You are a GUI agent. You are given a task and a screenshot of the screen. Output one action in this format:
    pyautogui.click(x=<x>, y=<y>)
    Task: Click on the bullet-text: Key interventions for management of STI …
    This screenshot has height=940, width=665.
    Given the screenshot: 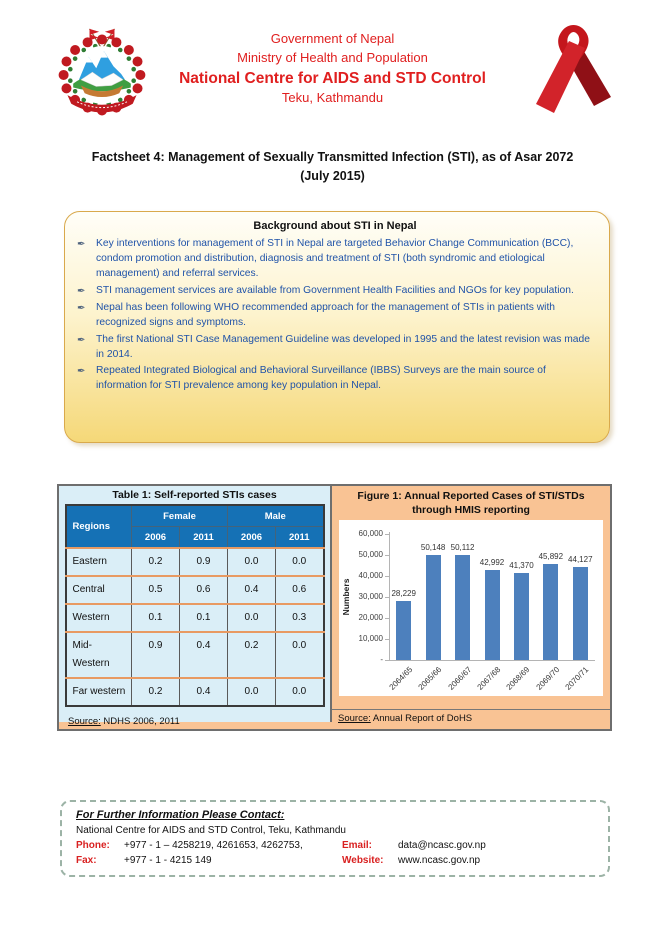 What is the action you would take?
    pyautogui.click(x=335, y=258)
    